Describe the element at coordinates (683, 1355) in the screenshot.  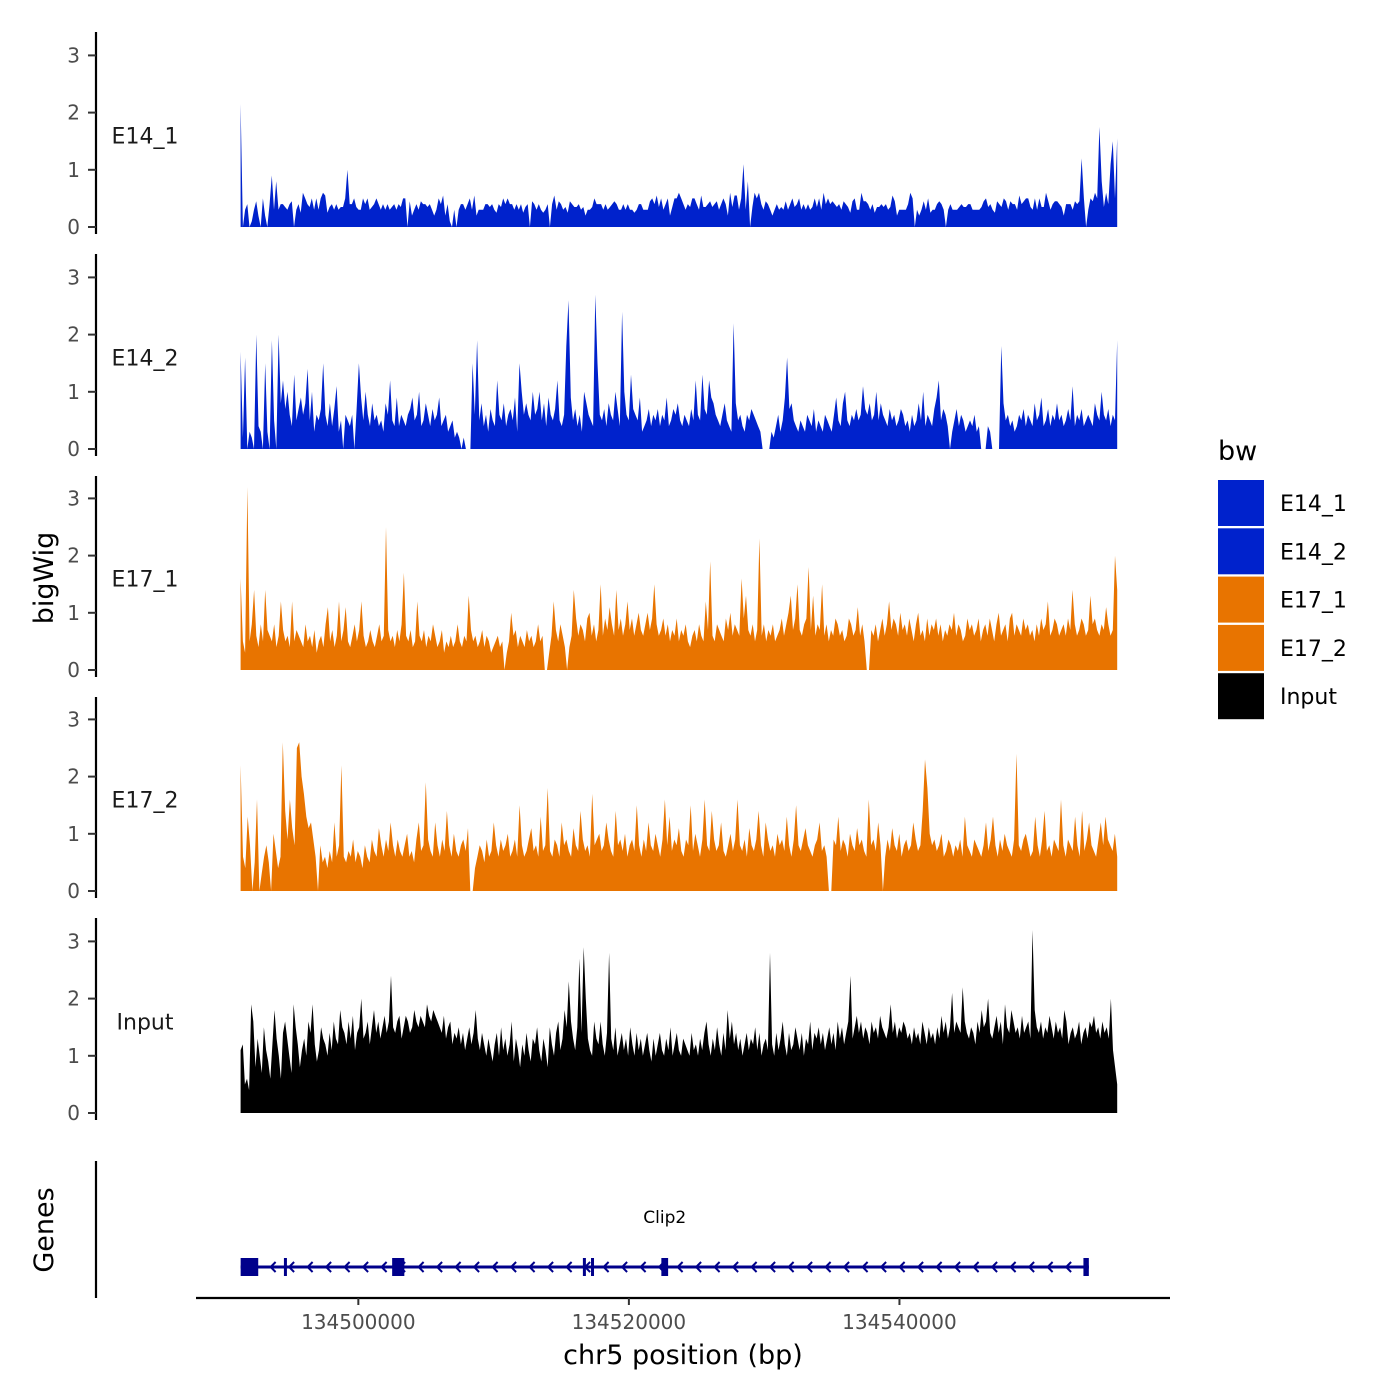
I see `x-axis-title: chr5 position (bp)` at that location.